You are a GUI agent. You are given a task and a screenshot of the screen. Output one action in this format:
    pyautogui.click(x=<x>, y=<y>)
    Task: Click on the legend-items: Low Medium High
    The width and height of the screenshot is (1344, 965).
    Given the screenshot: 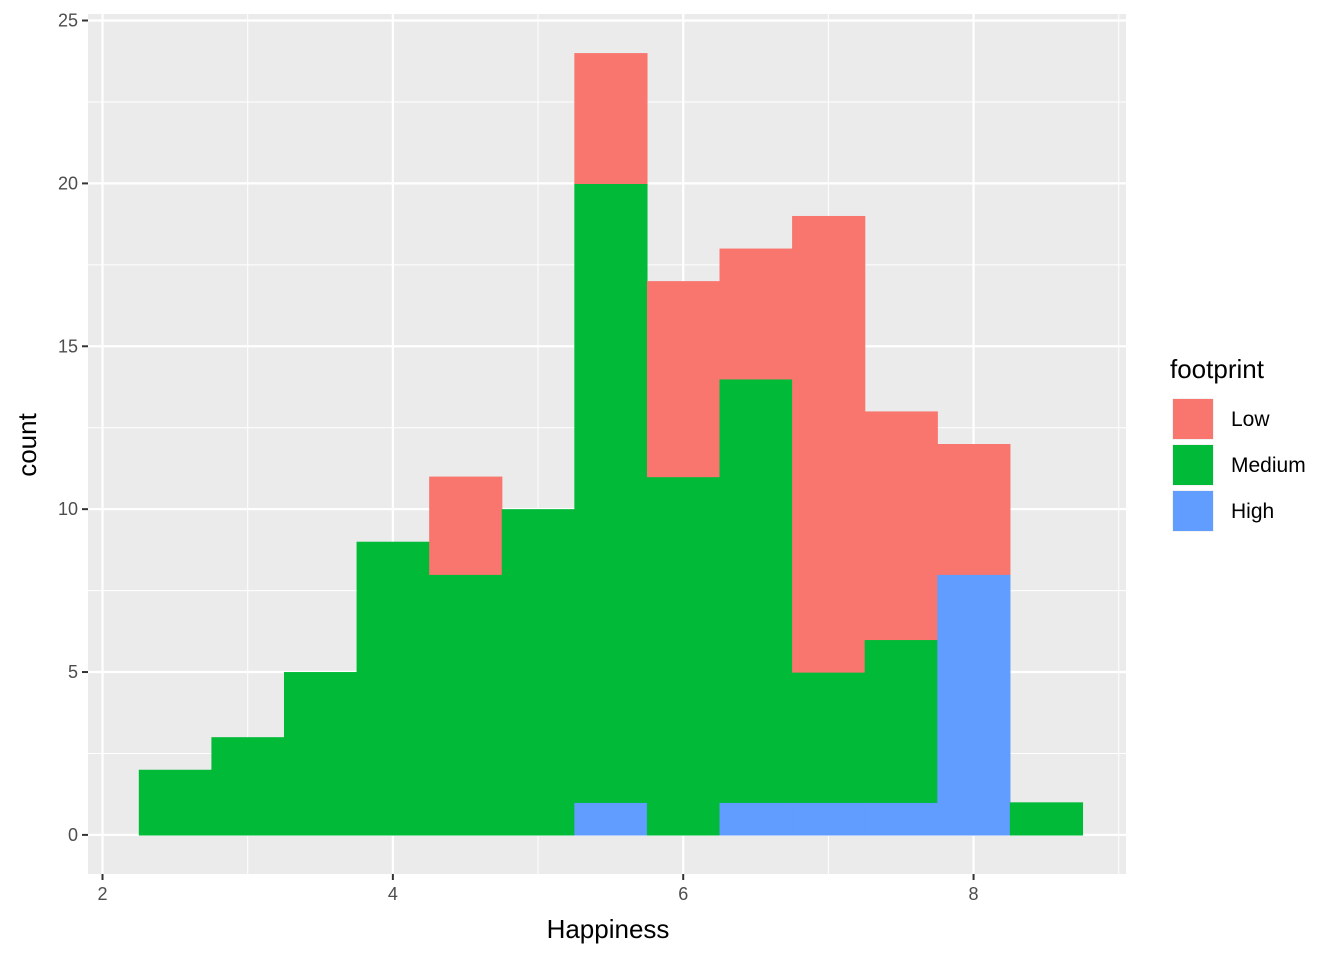 What is the action you would take?
    pyautogui.click(x=1239, y=465)
    